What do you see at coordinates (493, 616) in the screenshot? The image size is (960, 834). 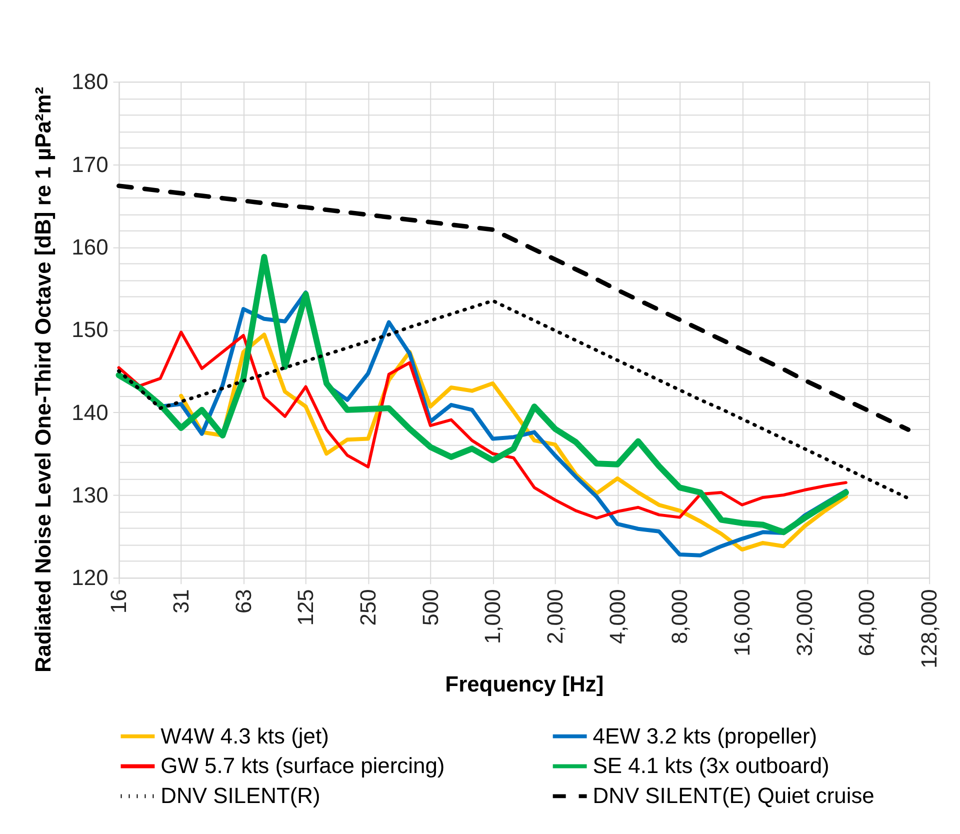 I see `x-tick-label: 1,000` at bounding box center [493, 616].